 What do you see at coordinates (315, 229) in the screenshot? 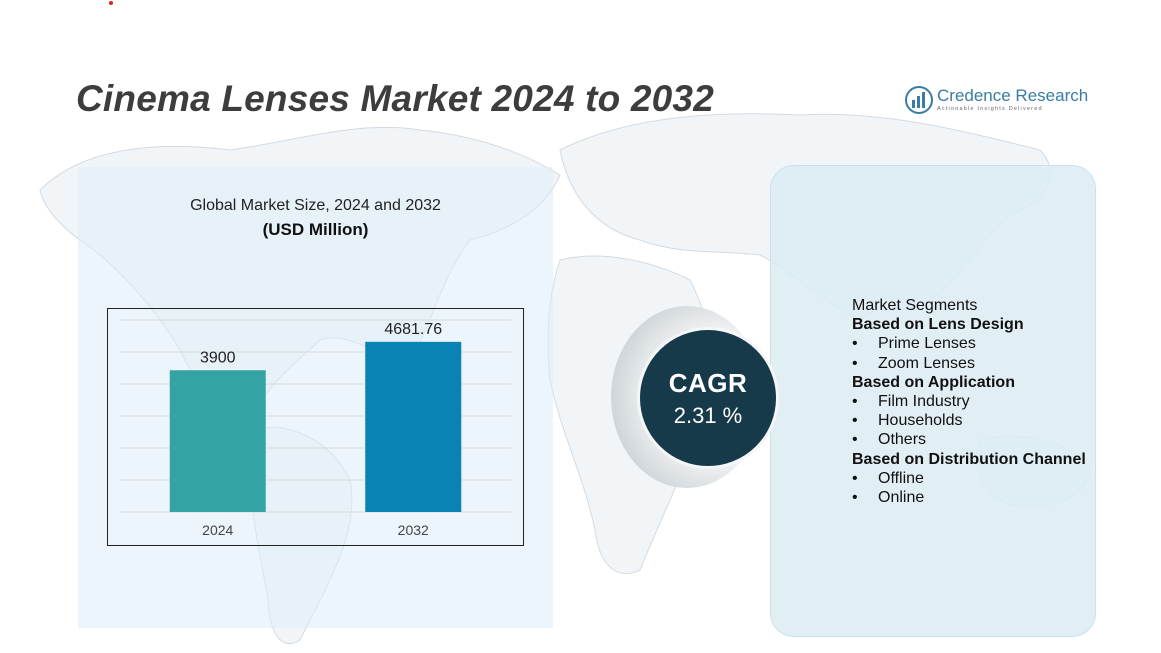
I see `market-size-unit: (USD Million)` at bounding box center [315, 229].